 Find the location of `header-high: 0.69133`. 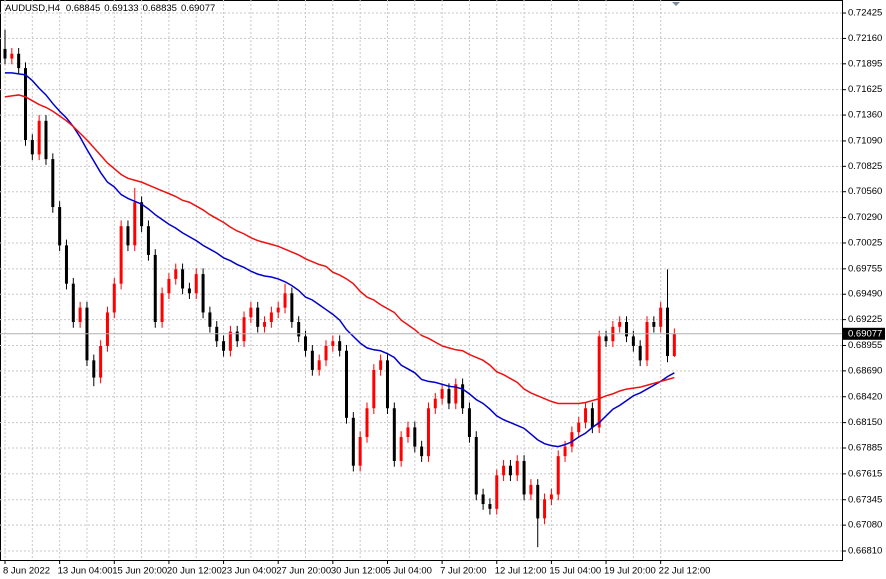

header-high: 0.69133 is located at coordinates (121, 8).